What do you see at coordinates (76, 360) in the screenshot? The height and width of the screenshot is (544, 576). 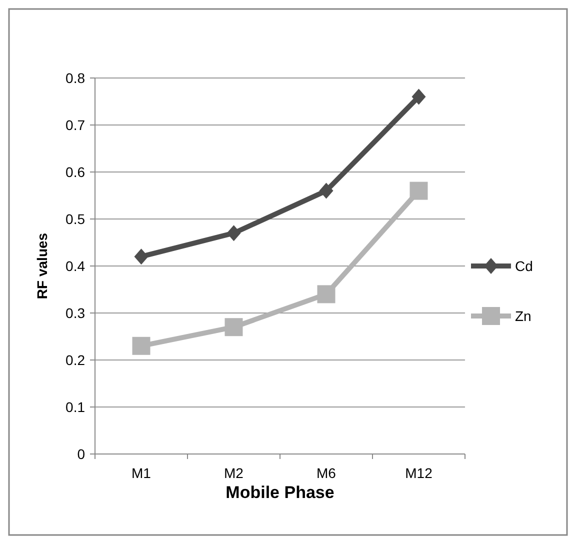 I see `y-tick-label: 0.2` at bounding box center [76, 360].